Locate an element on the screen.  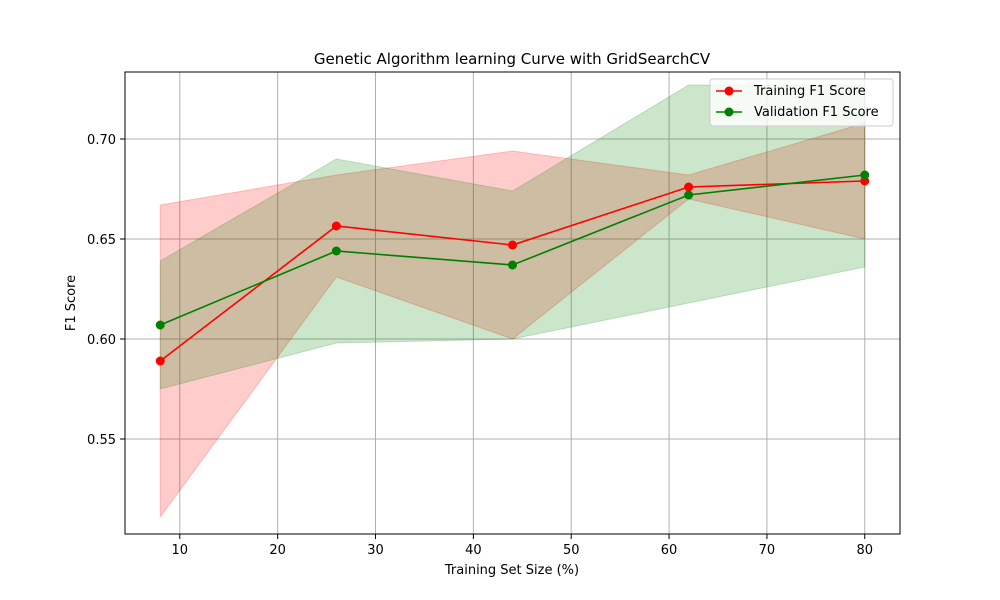
legend: Training F1 Score Validation F1 Score is located at coordinates (801, 102).